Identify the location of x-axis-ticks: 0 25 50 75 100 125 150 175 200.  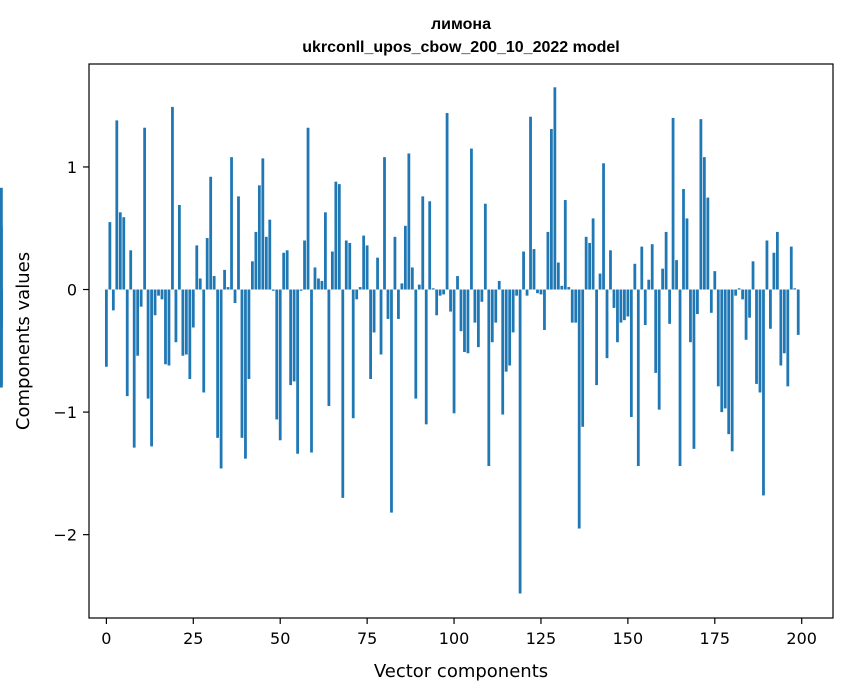
(459, 633).